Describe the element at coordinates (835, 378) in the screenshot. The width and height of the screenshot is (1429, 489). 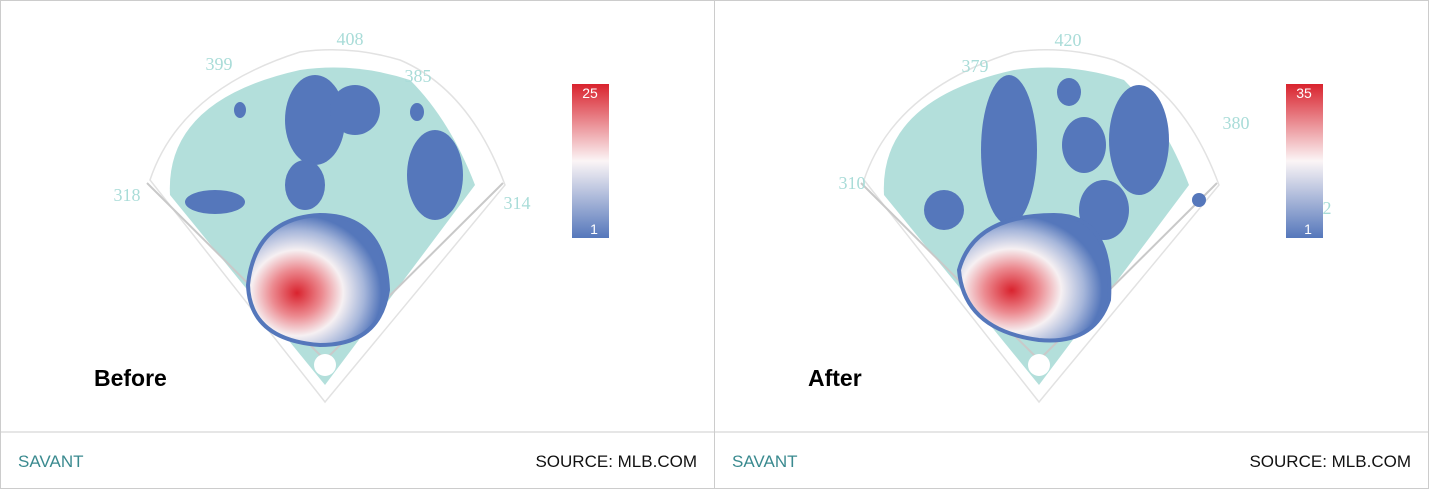
I see `panel-label: After` at that location.